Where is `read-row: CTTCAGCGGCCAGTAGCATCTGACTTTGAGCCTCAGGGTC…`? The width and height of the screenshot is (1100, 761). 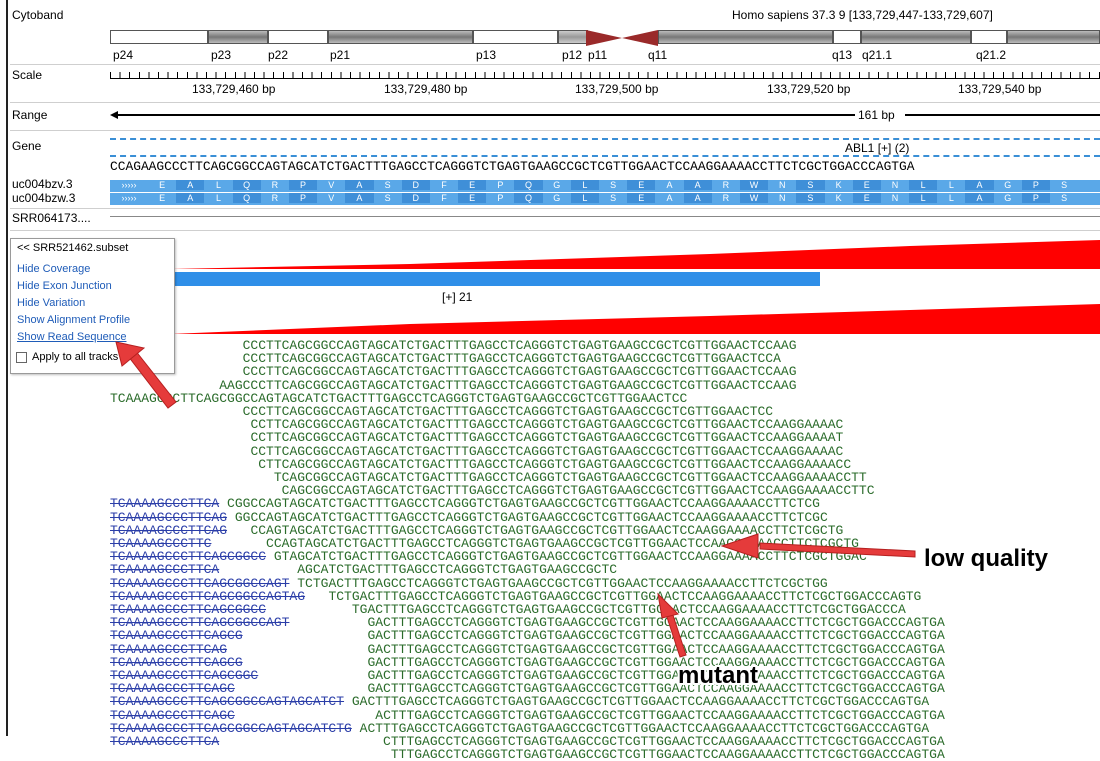
read-row: CTTCAGCGGCCAGTAGCATCTGACTTTGAGCCTCAGGGTC… is located at coordinates (555, 464).